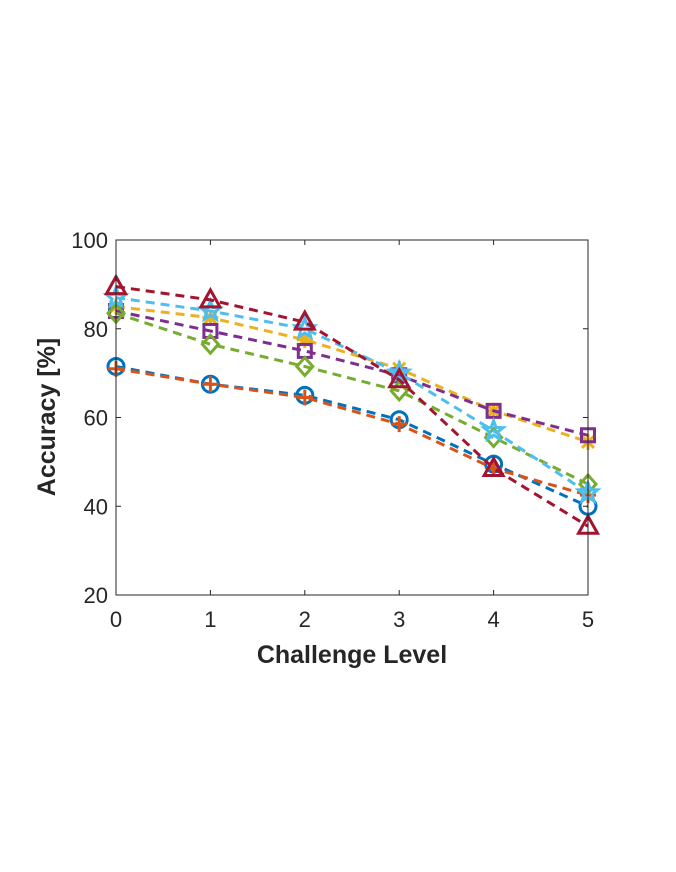 Image resolution: width=676 pixels, height=872 pixels. I want to click on x-tick-label: 5, so click(588, 619).